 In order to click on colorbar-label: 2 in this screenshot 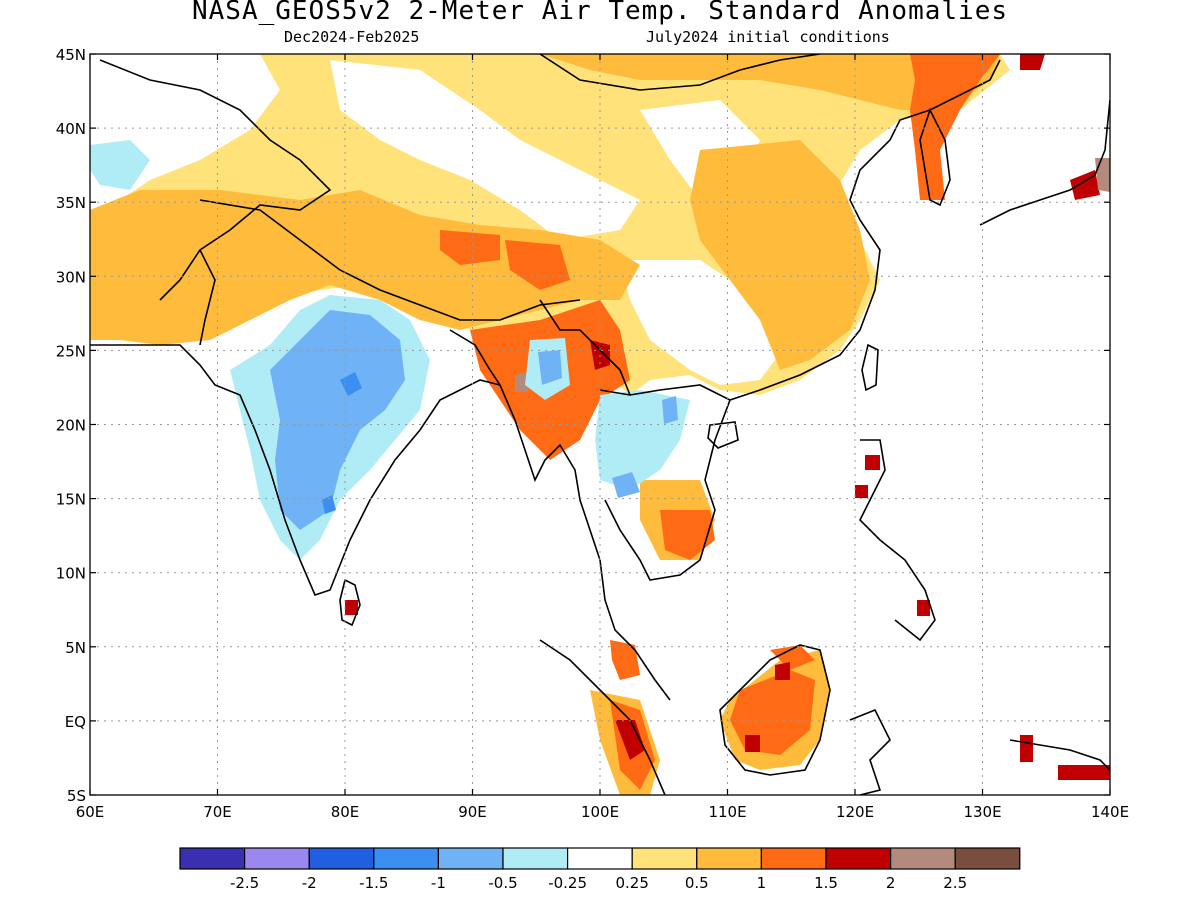, I will do `click(891, 883)`.